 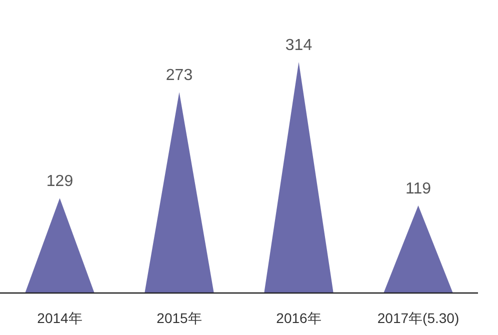 I want to click on x-tick-label: 2017年(5.30), so click(x=418, y=318).